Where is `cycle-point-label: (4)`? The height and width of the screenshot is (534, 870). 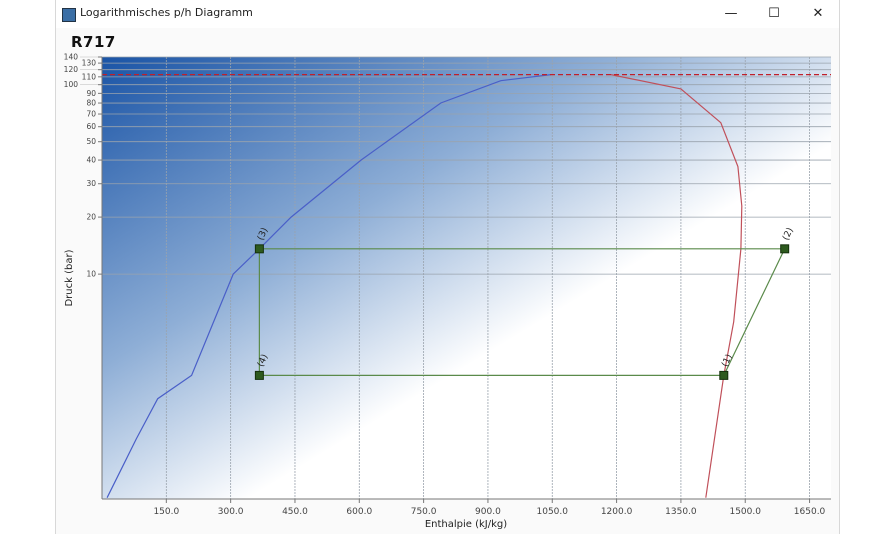 cycle-point-label: (4) is located at coordinates (263, 361).